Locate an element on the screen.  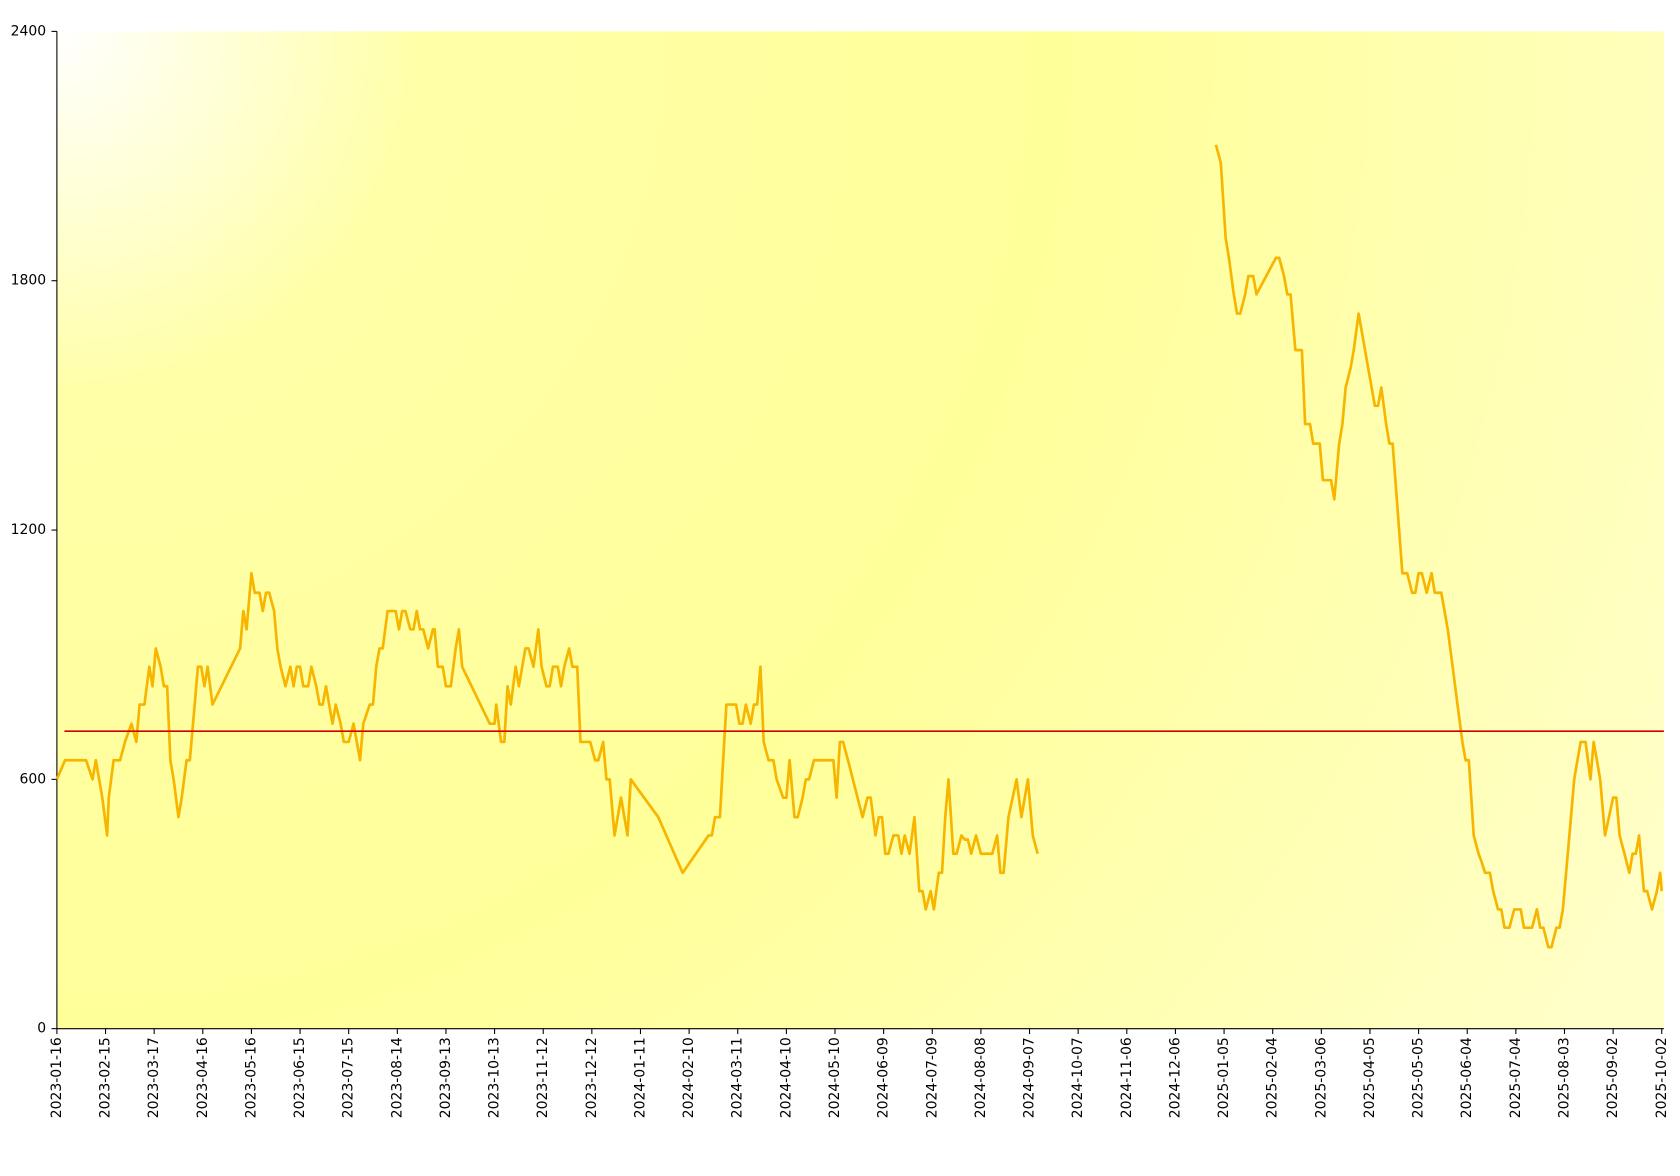
x-tick-label: 2024-04-10 is located at coordinates (786, 1077).